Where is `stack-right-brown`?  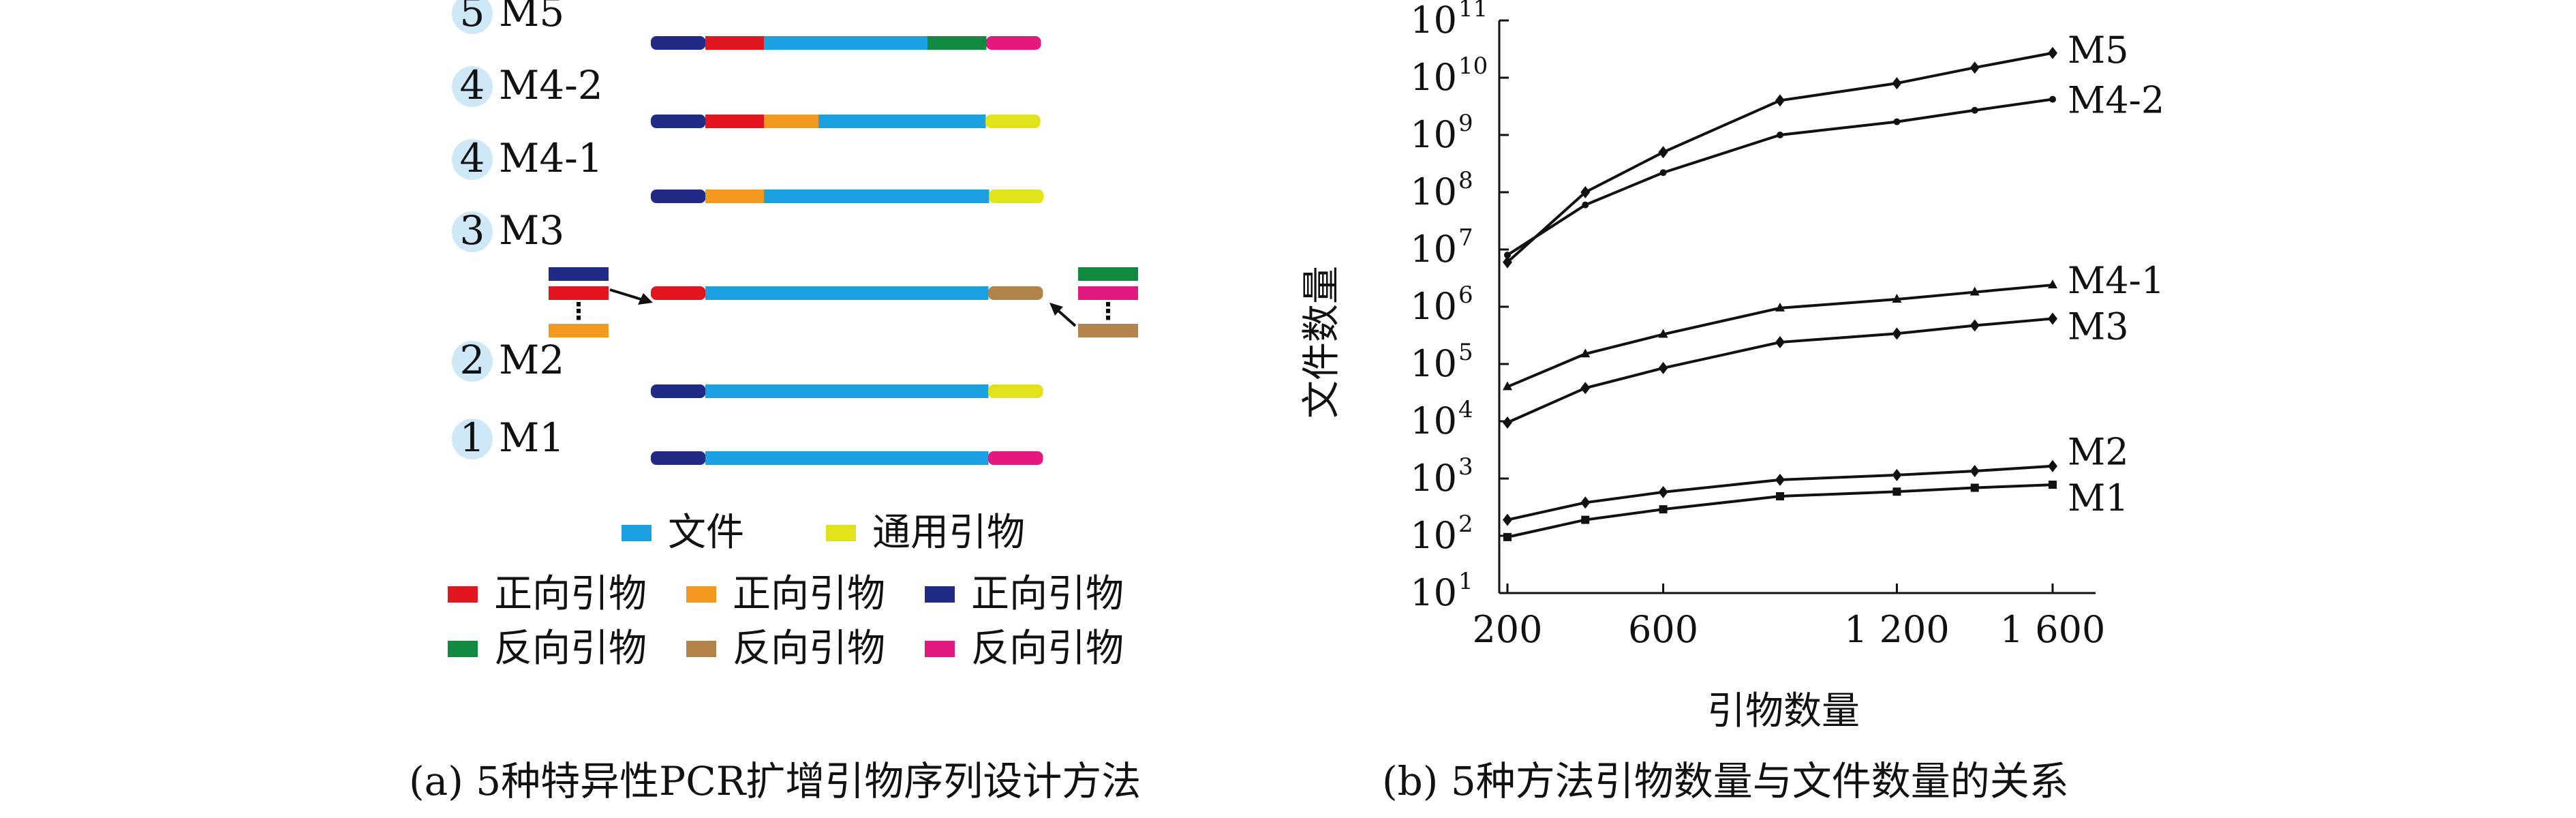 stack-right-brown is located at coordinates (1108, 330).